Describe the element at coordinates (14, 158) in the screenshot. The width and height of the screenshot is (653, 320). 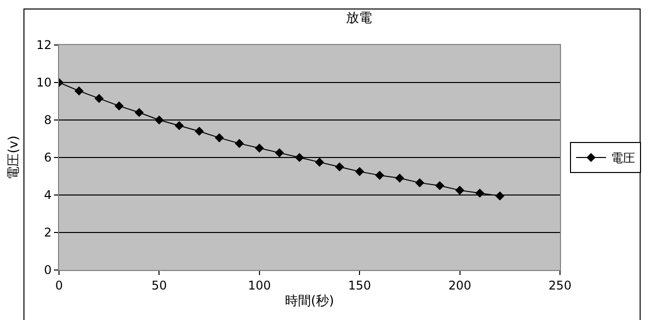
I see `y-axis-title: 電圧(v)` at that location.